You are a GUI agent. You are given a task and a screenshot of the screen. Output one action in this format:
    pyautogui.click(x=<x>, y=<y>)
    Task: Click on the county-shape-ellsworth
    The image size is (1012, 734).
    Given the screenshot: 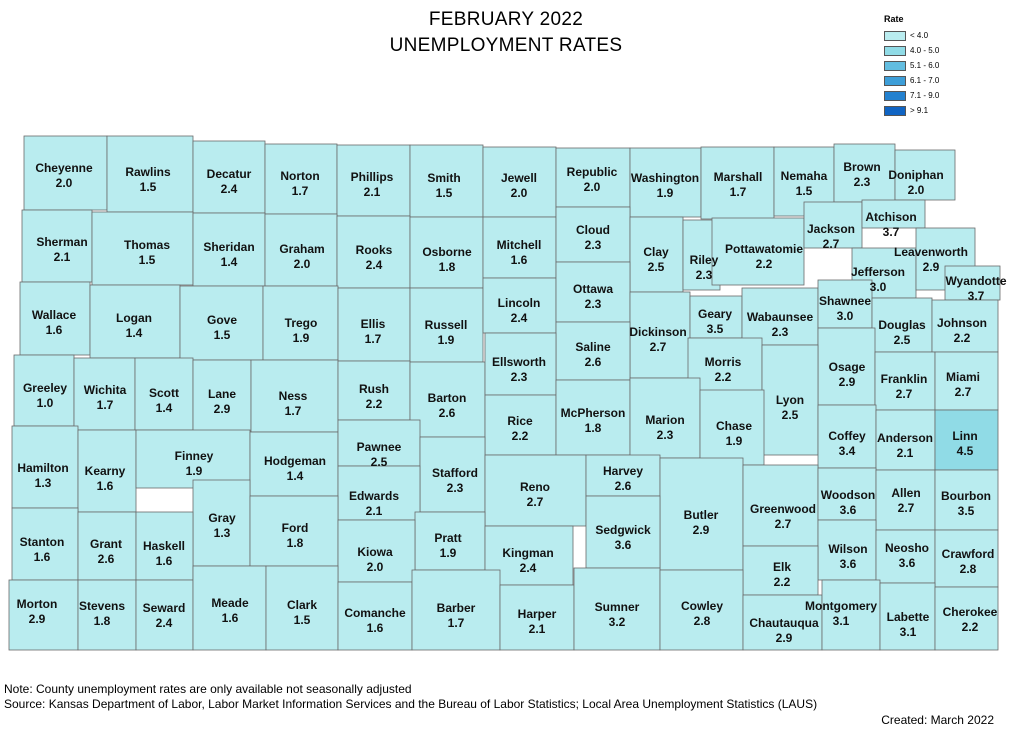 What is the action you would take?
    pyautogui.click(x=520, y=364)
    